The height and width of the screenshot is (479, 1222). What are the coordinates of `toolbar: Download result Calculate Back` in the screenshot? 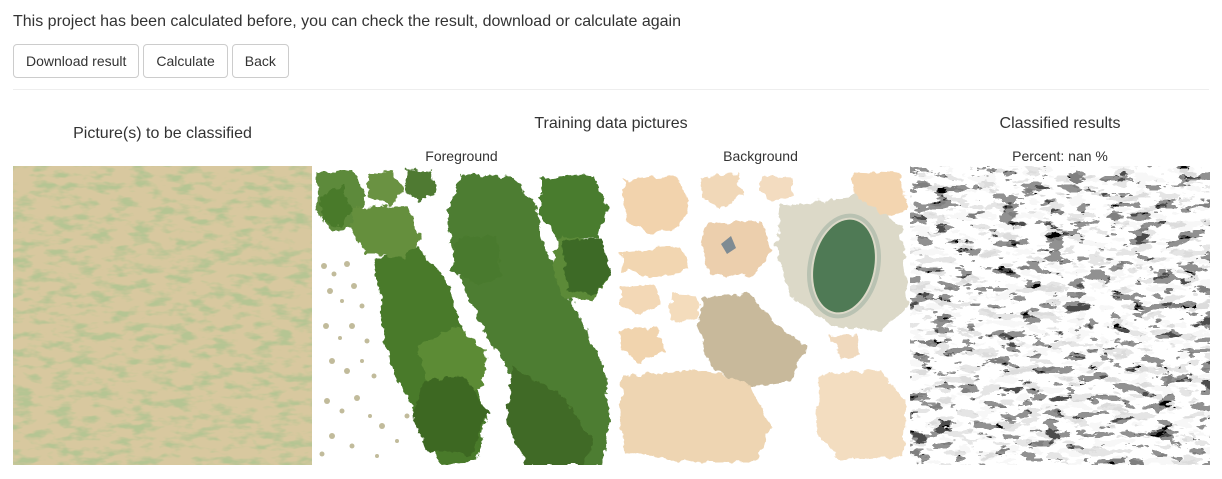 It's located at (151, 61).